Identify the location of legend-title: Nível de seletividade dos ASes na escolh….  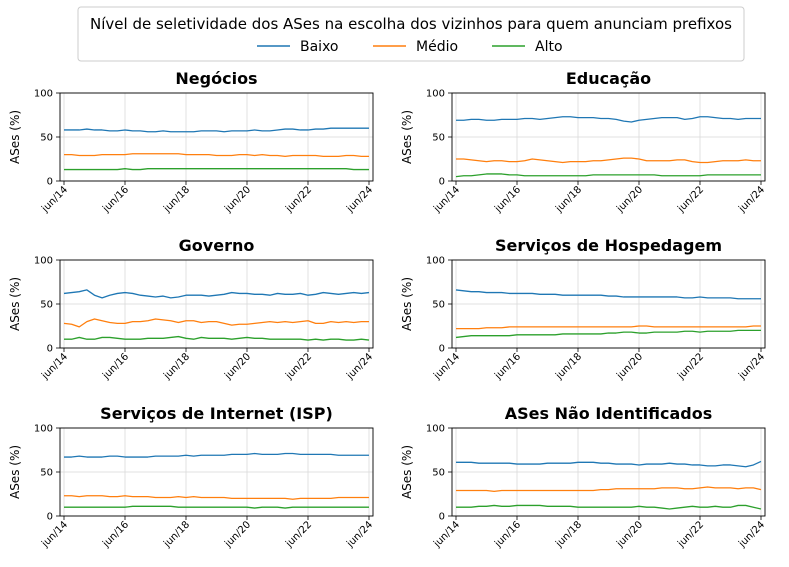
(411, 24).